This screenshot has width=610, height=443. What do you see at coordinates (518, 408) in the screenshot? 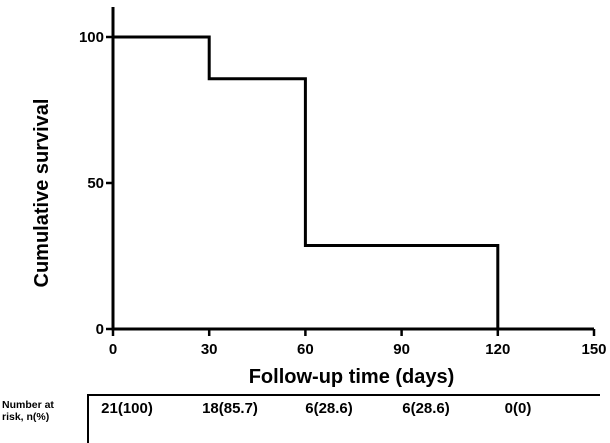
I see `risk-table-value: 0(0)` at bounding box center [518, 408].